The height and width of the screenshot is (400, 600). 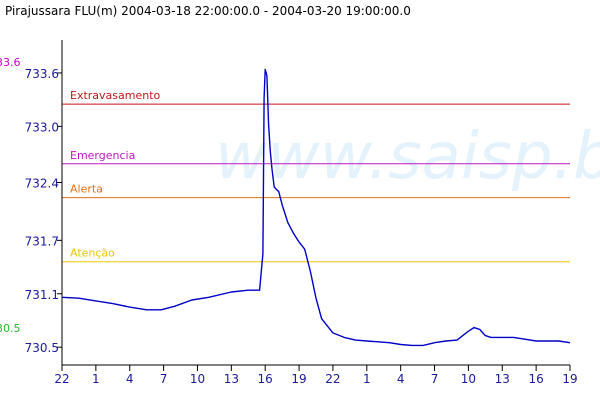 I want to click on y-tick-label-0: 730.5, so click(x=42, y=348).